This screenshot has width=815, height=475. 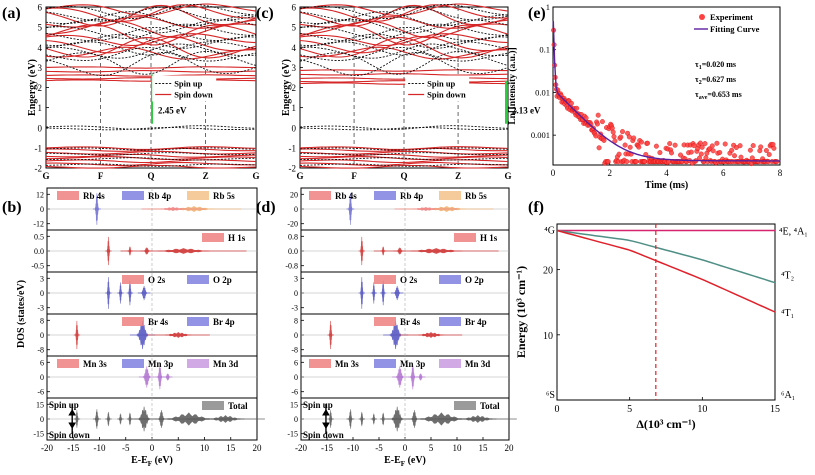 What do you see at coordinates (405, 461) in the screenshot?
I see `x-axis-label: E-EF (eV)` at bounding box center [405, 461].